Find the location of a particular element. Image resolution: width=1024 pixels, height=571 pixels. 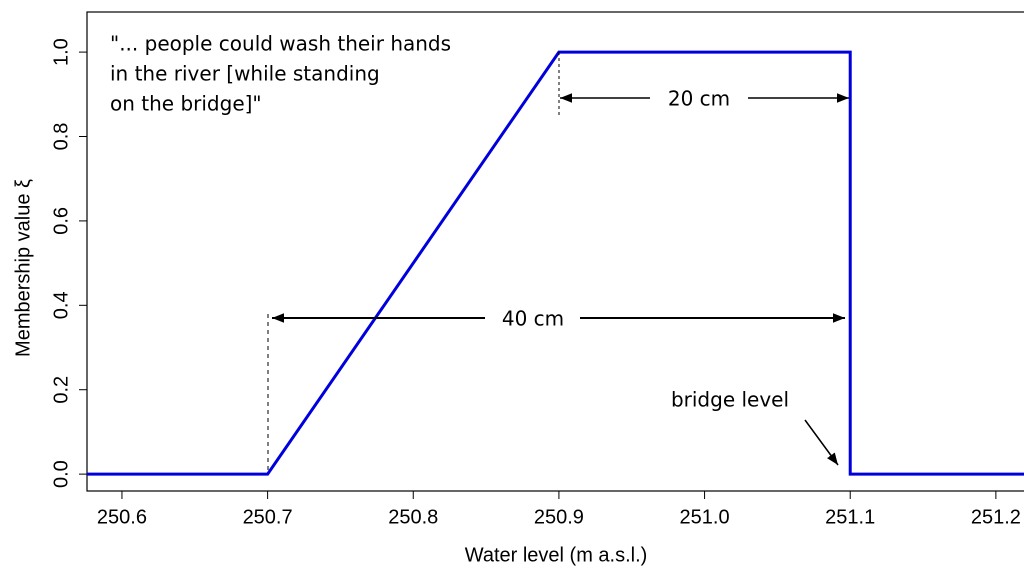

y-tick-label: 0.0 is located at coordinates (61, 474).